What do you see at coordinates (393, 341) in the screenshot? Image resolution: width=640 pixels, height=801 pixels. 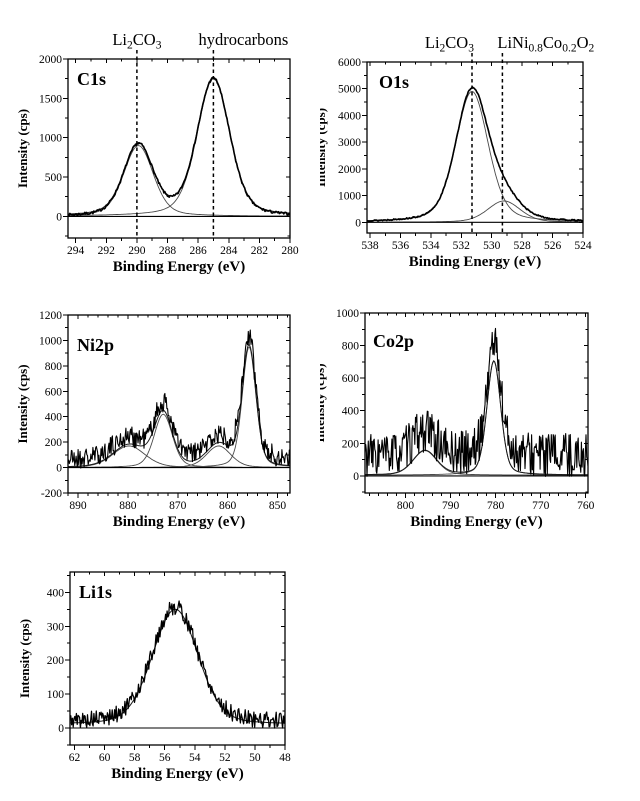 I see `panel-title: Co2p` at bounding box center [393, 341].